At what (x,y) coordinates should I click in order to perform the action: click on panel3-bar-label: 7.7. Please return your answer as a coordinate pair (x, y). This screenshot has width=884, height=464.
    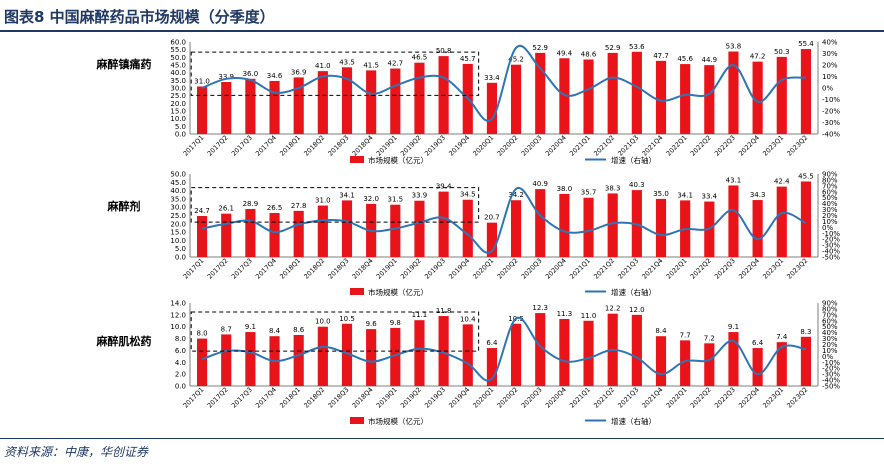
    Looking at the image, I should click on (685, 335).